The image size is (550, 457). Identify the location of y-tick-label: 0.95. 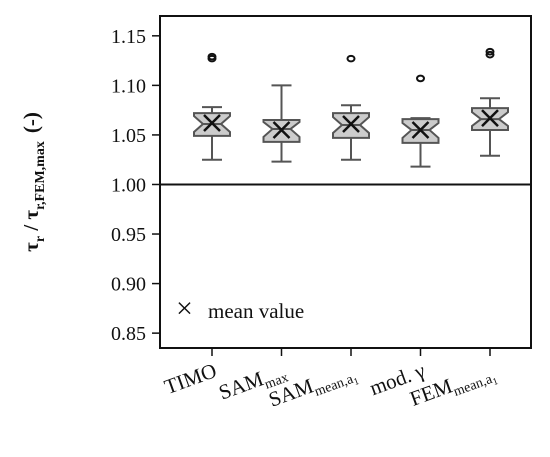
(128, 235).